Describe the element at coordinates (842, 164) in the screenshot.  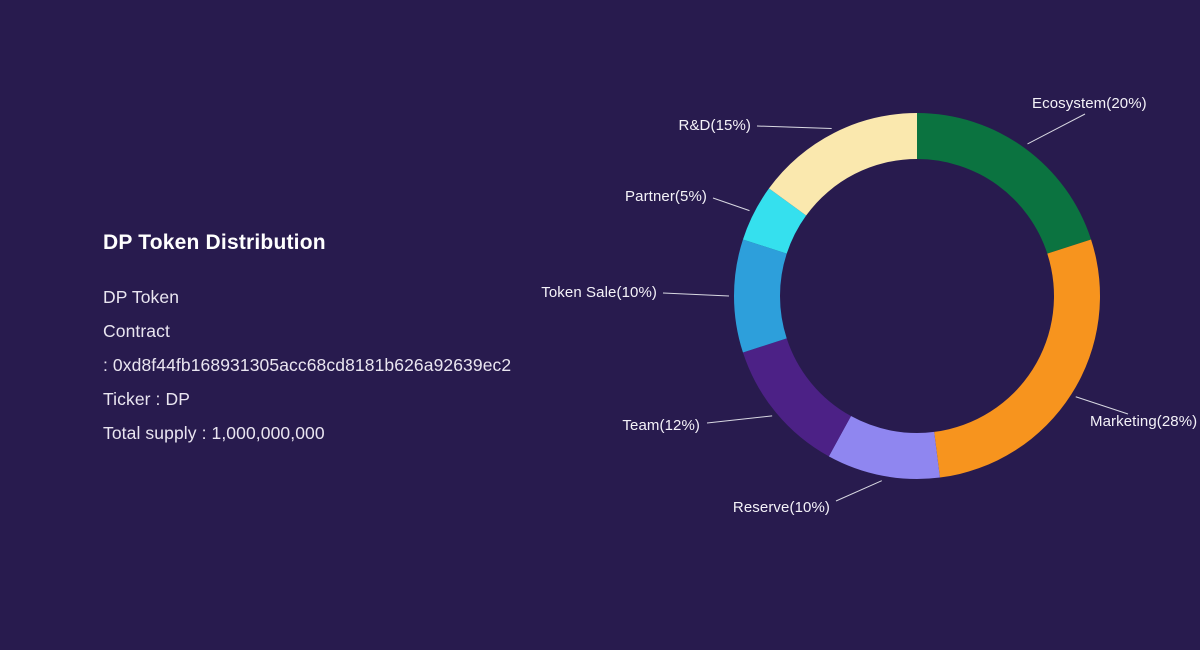
I see `donut-segment-r-d` at that location.